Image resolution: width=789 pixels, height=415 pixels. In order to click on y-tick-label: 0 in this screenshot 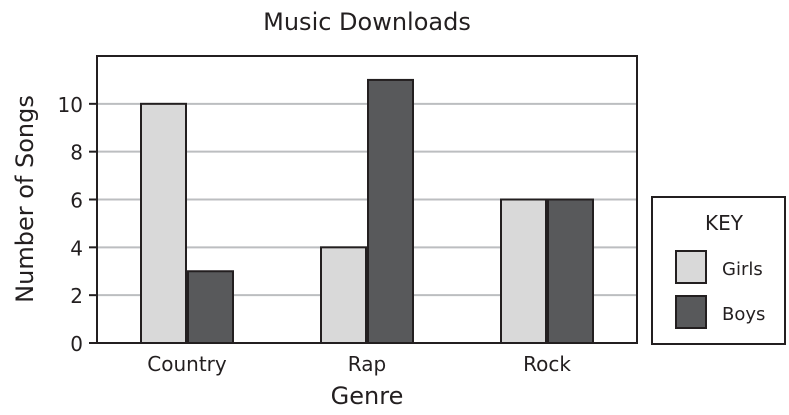, I will do `click(76, 344)`.